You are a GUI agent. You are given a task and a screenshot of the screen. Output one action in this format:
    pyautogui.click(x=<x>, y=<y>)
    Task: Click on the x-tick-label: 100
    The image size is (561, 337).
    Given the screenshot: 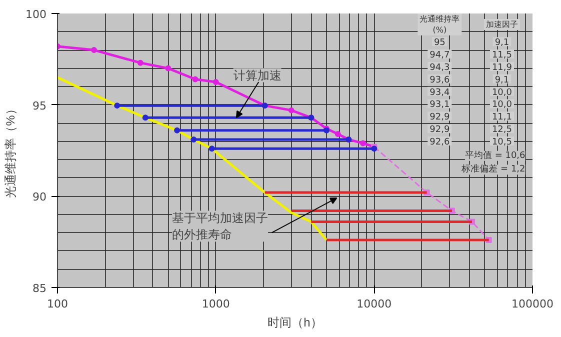 What is the action you would take?
    pyautogui.click(x=57, y=304)
    